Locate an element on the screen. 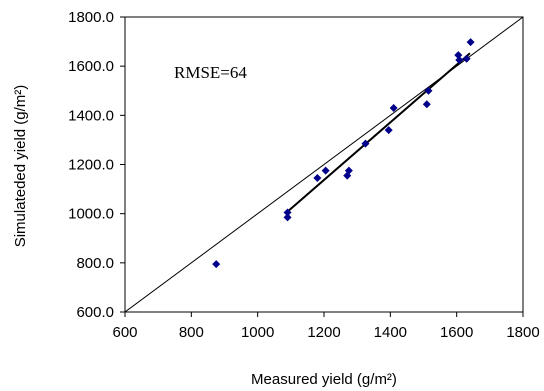 This screenshot has height=391, width=544. x-tick-label: 1400 is located at coordinates (390, 332).